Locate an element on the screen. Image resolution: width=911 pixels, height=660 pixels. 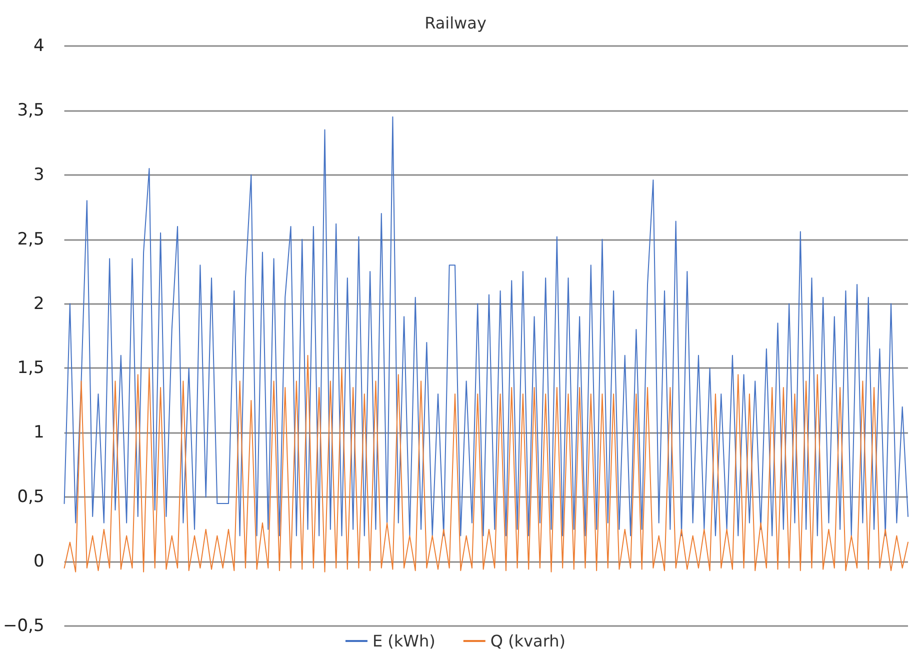
chart-title: Railway is located at coordinates (455, 23).